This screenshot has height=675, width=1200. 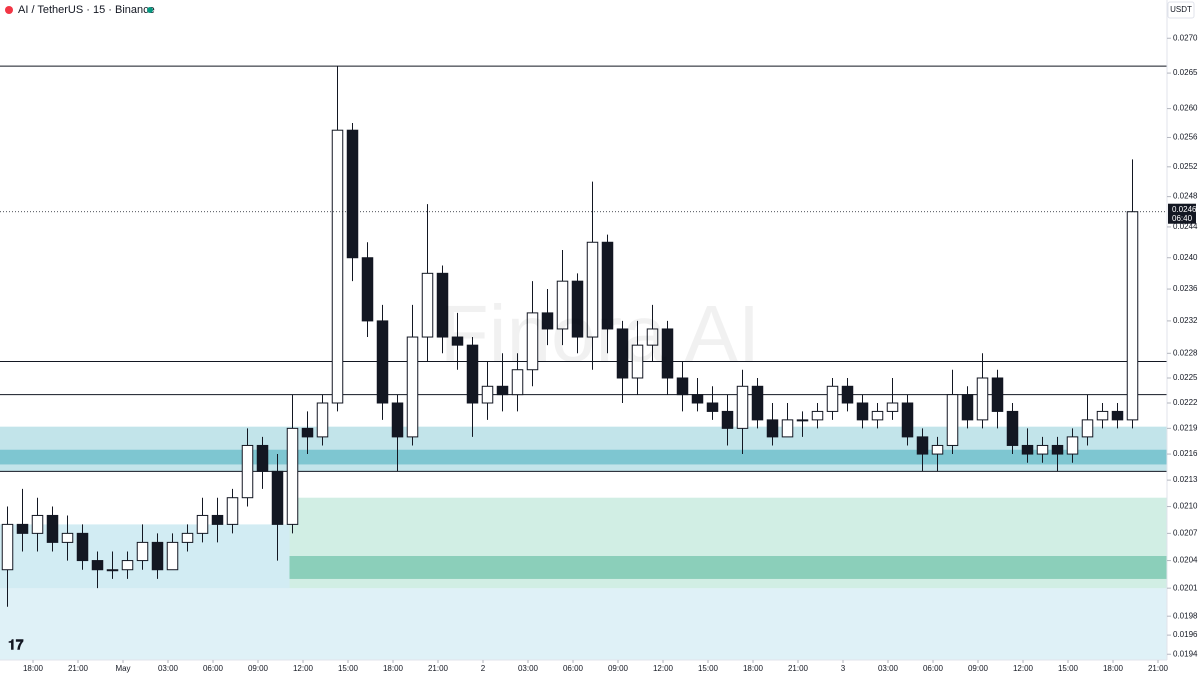 I want to click on x-tick-label: 3, so click(x=843, y=668).